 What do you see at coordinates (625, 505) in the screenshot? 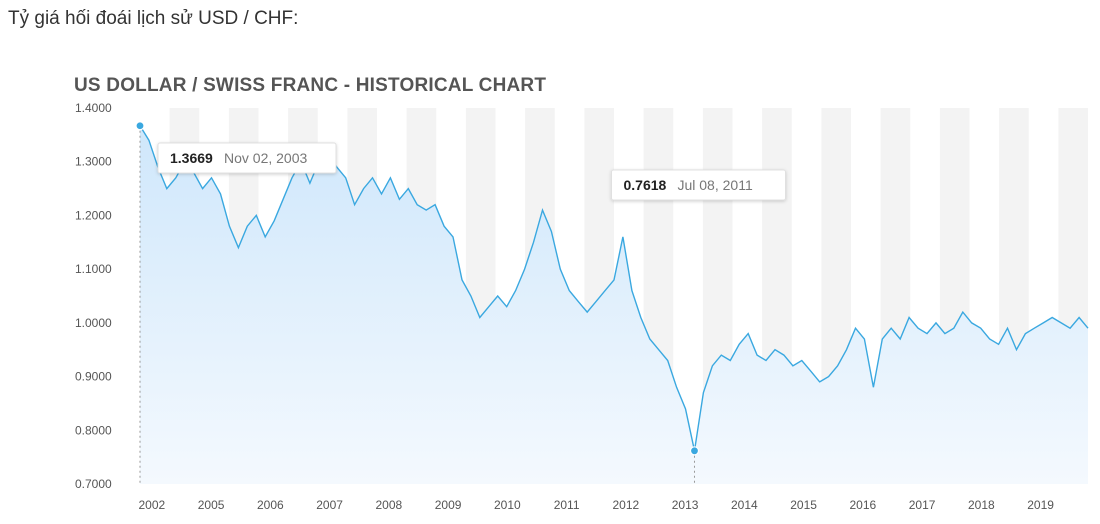
I see `x-tick-label: 2012` at bounding box center [625, 505].